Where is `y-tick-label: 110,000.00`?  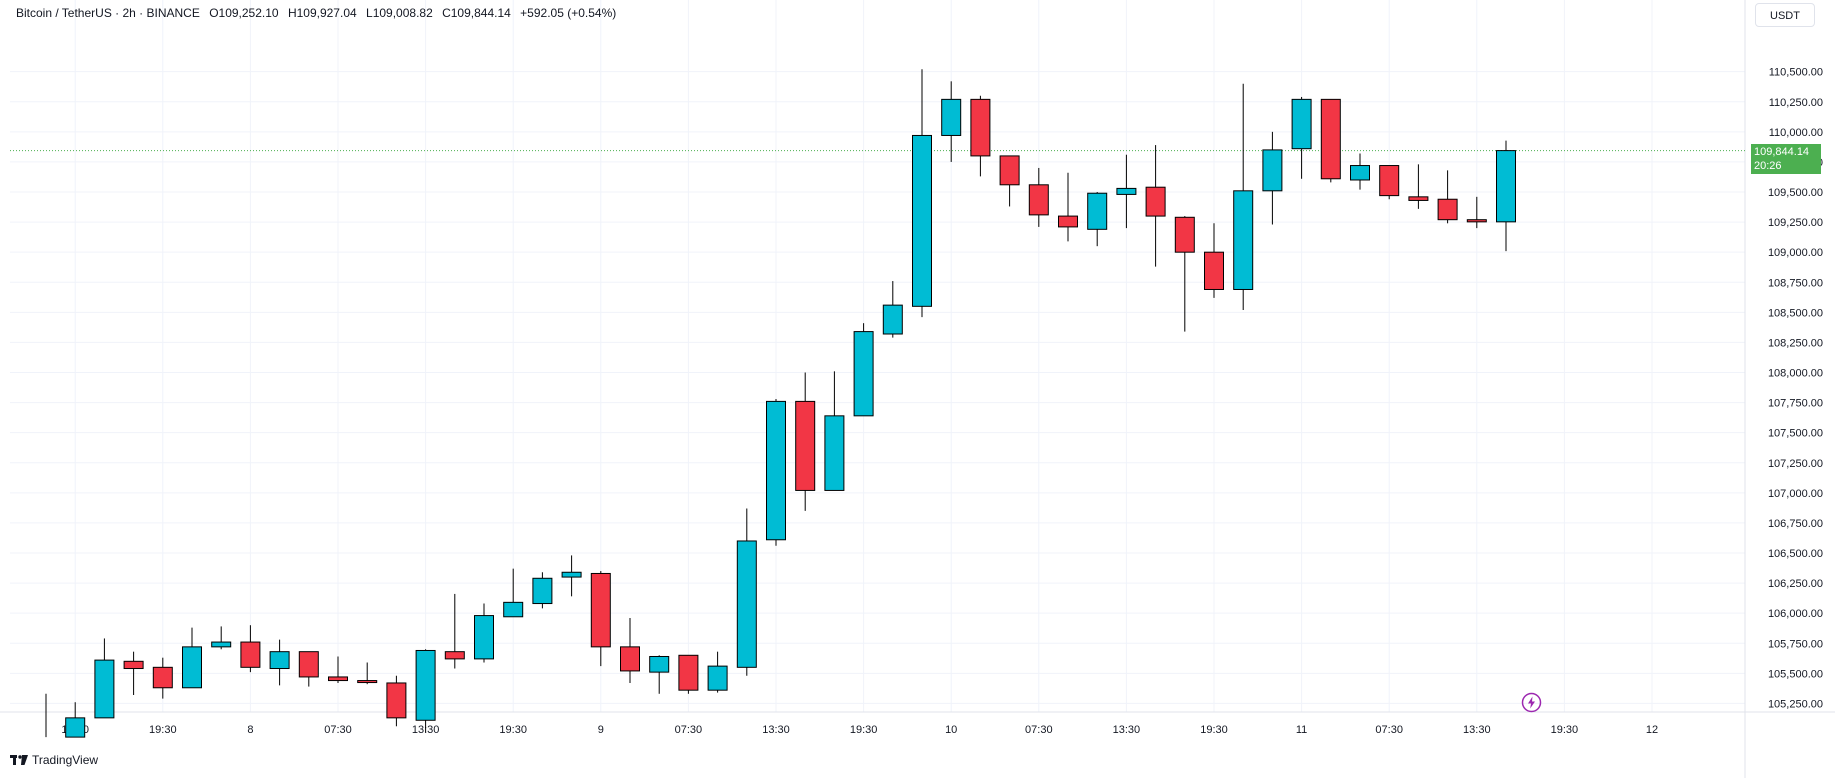 y-tick-label: 110,000.00 is located at coordinates (1796, 133).